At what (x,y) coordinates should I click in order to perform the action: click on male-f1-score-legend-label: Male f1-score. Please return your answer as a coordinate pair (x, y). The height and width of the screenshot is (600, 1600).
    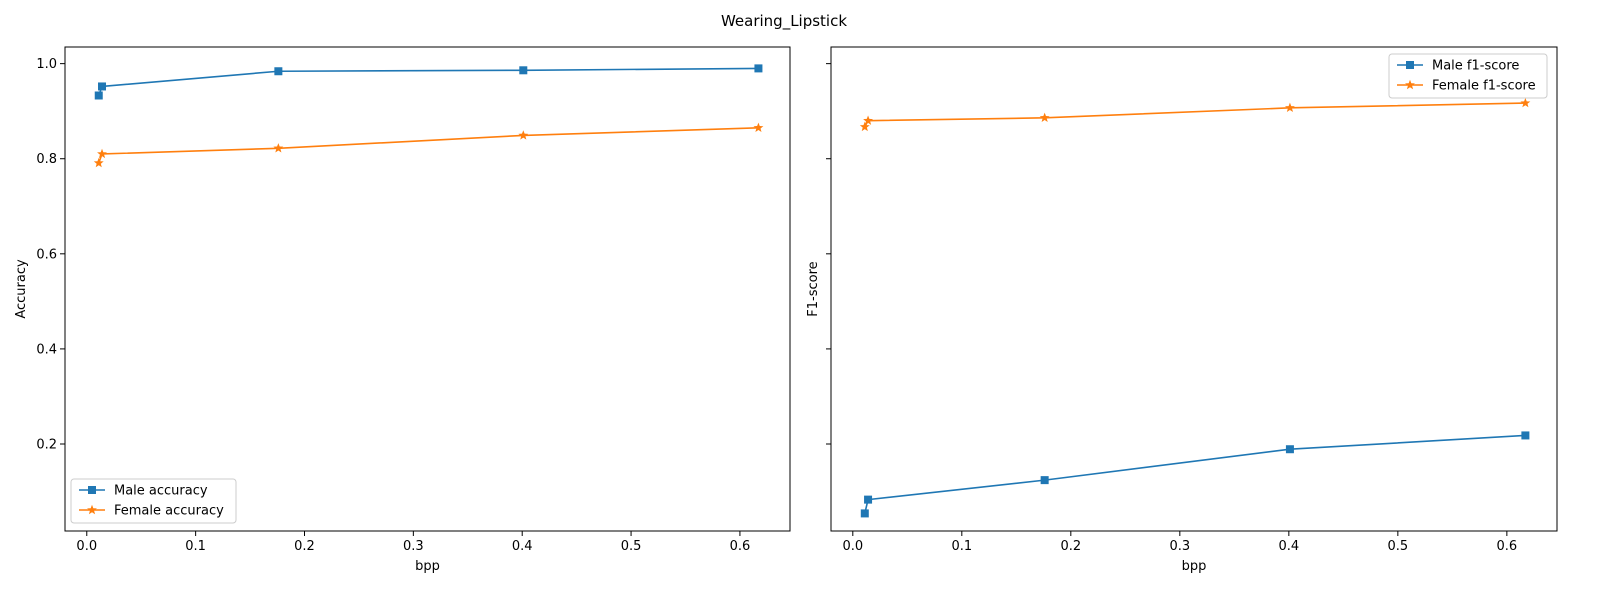
    Looking at the image, I should click on (1475, 66).